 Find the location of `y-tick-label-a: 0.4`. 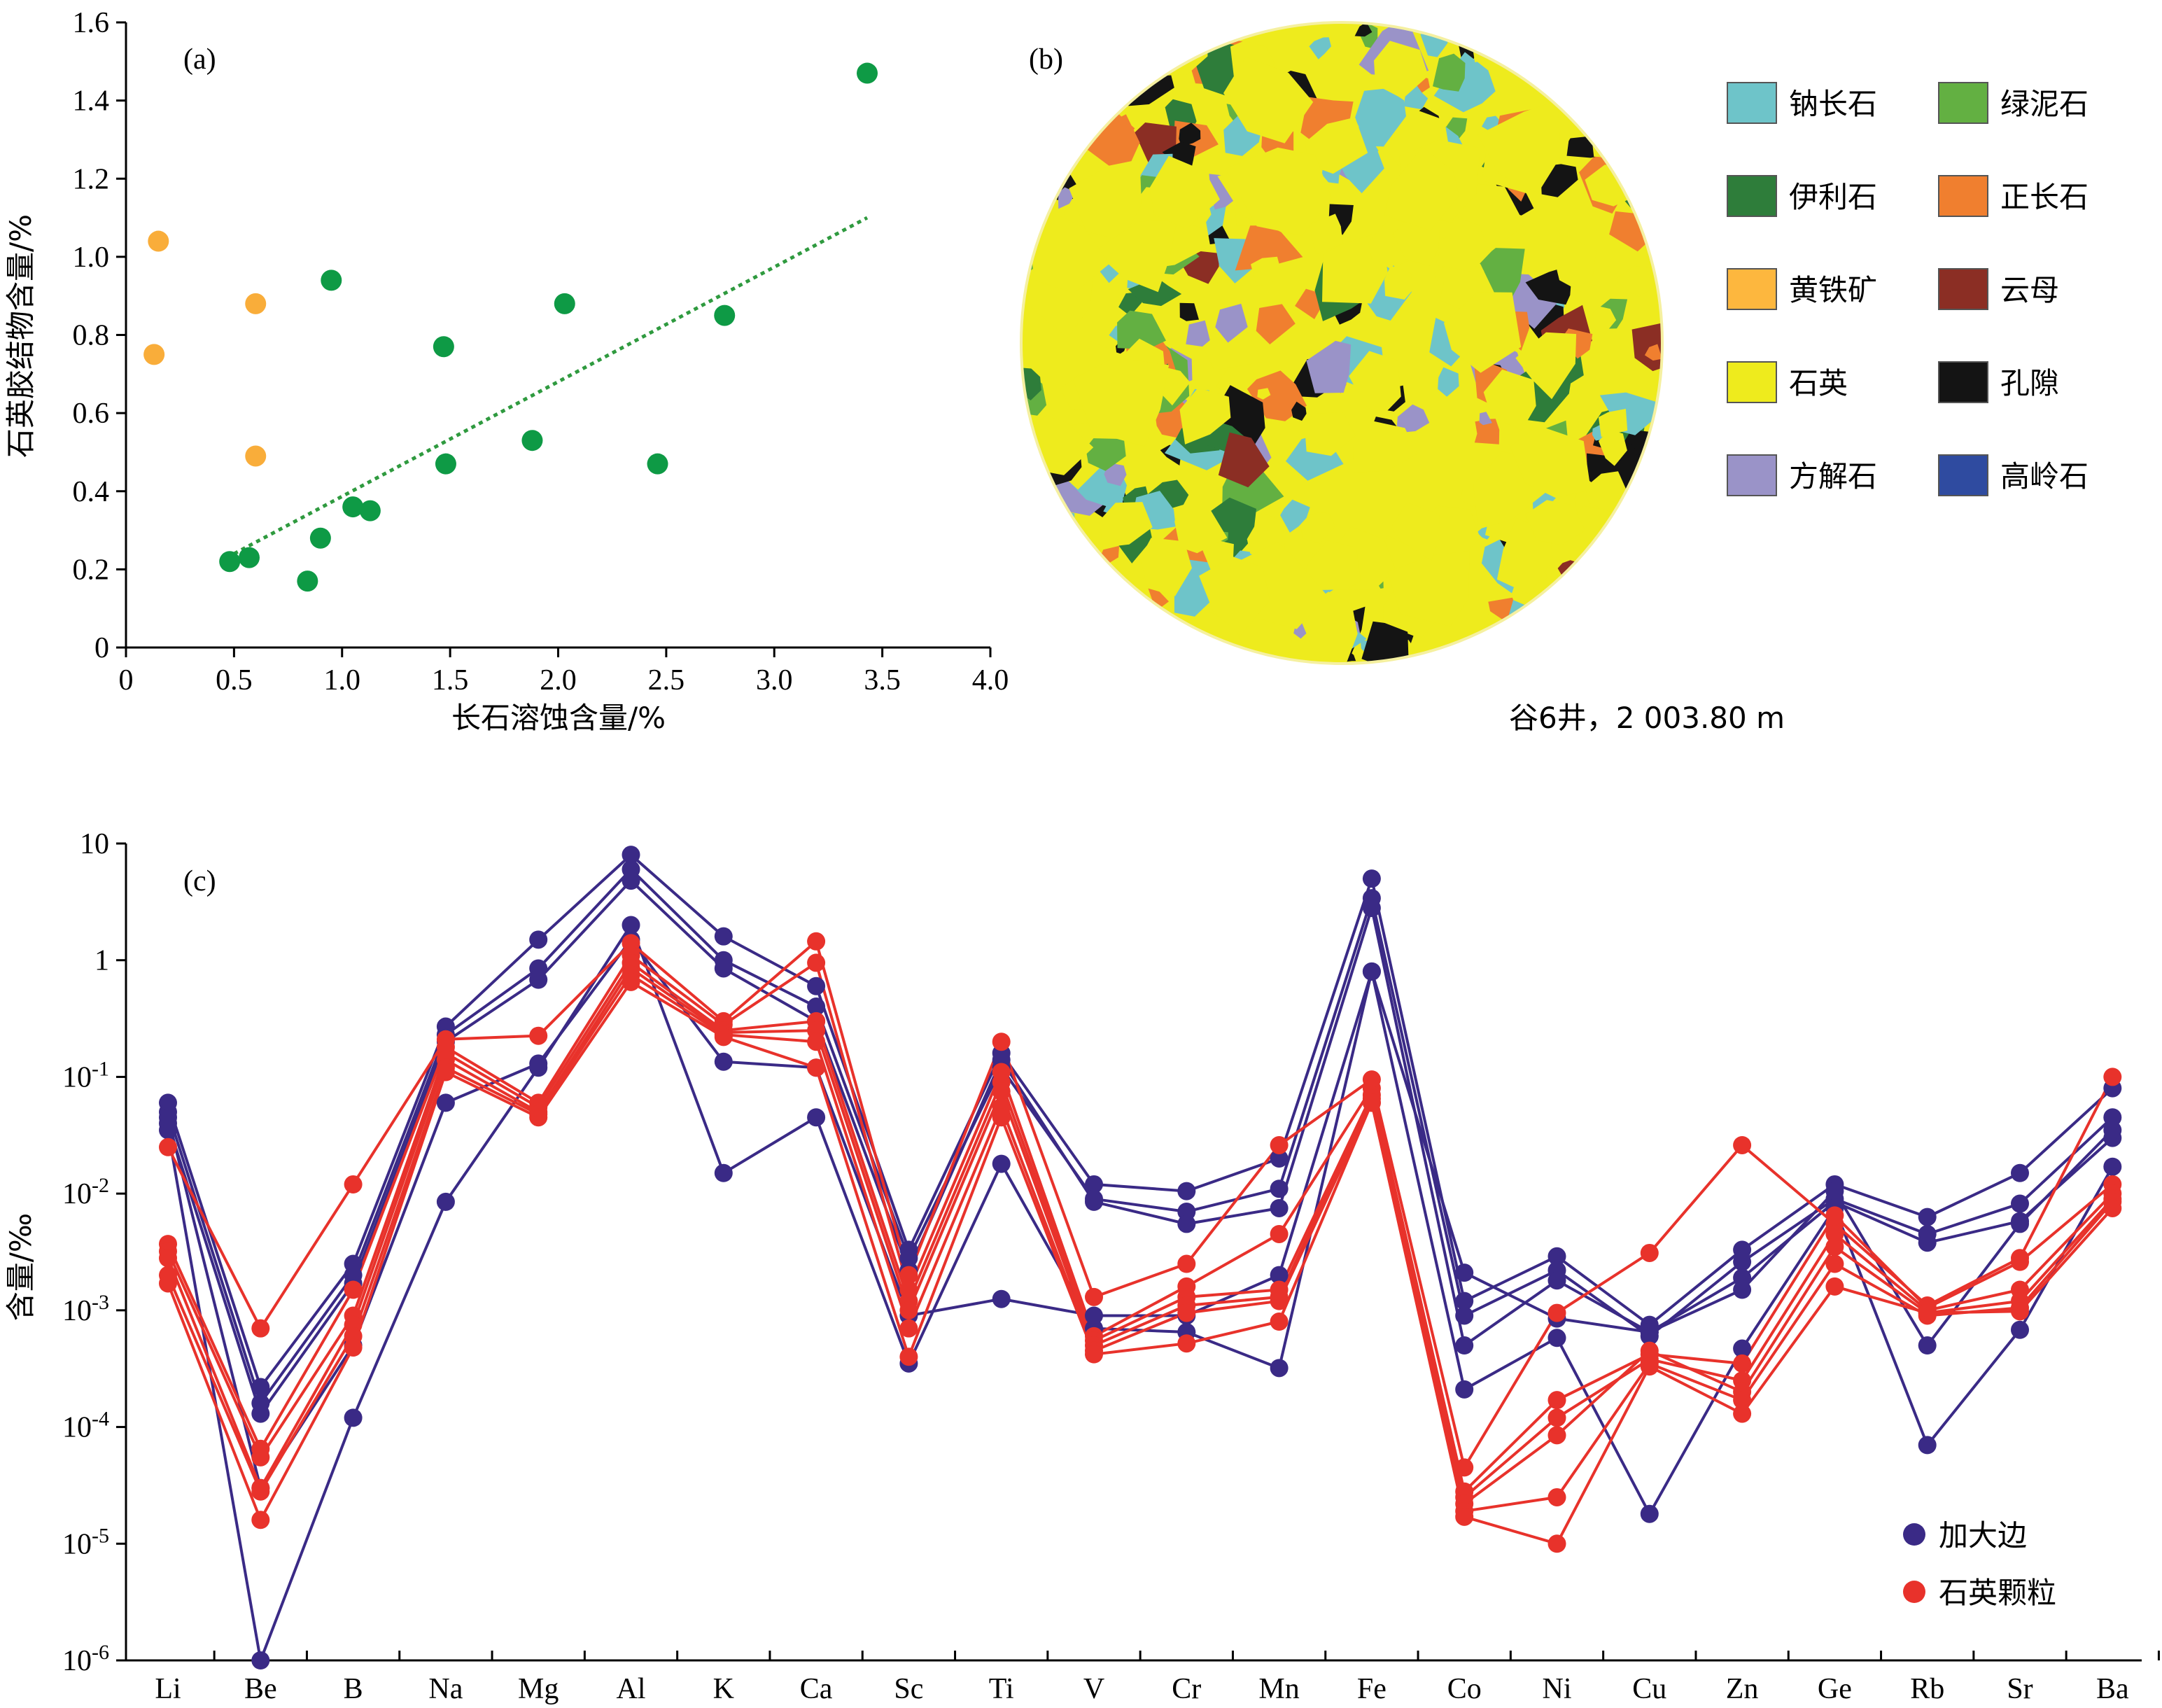

y-tick-label-a: 0.4 is located at coordinates (91, 492).